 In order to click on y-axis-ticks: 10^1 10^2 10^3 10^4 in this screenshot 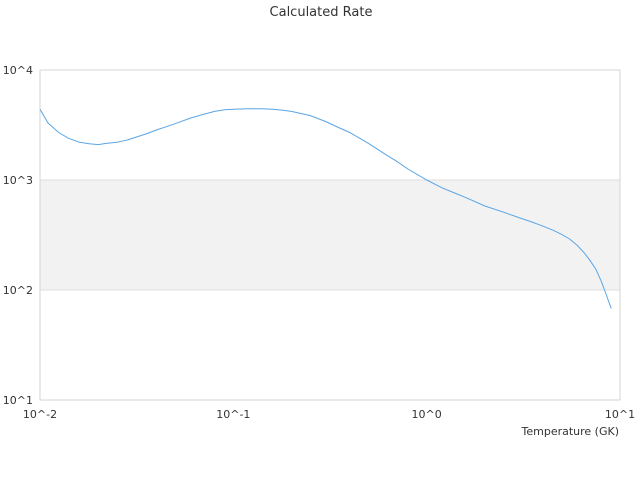, I will do `click(18, 235)`.